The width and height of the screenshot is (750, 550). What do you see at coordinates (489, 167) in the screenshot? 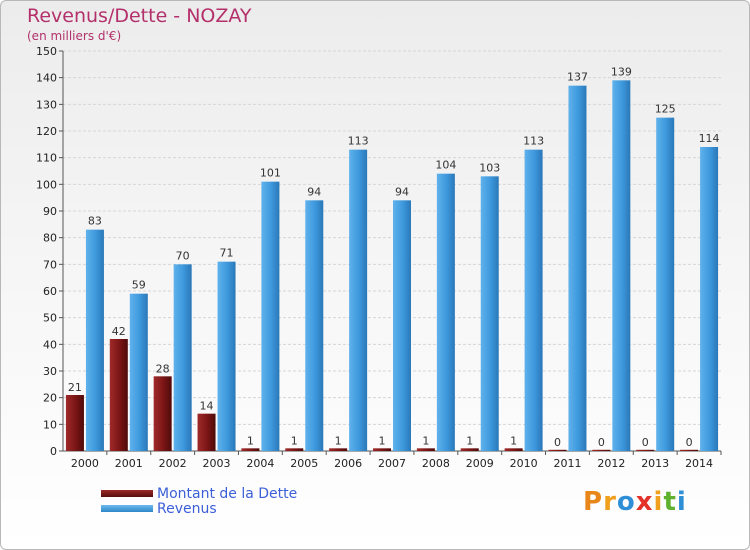
I see `data-label-revenue-2009: 103` at bounding box center [489, 167].